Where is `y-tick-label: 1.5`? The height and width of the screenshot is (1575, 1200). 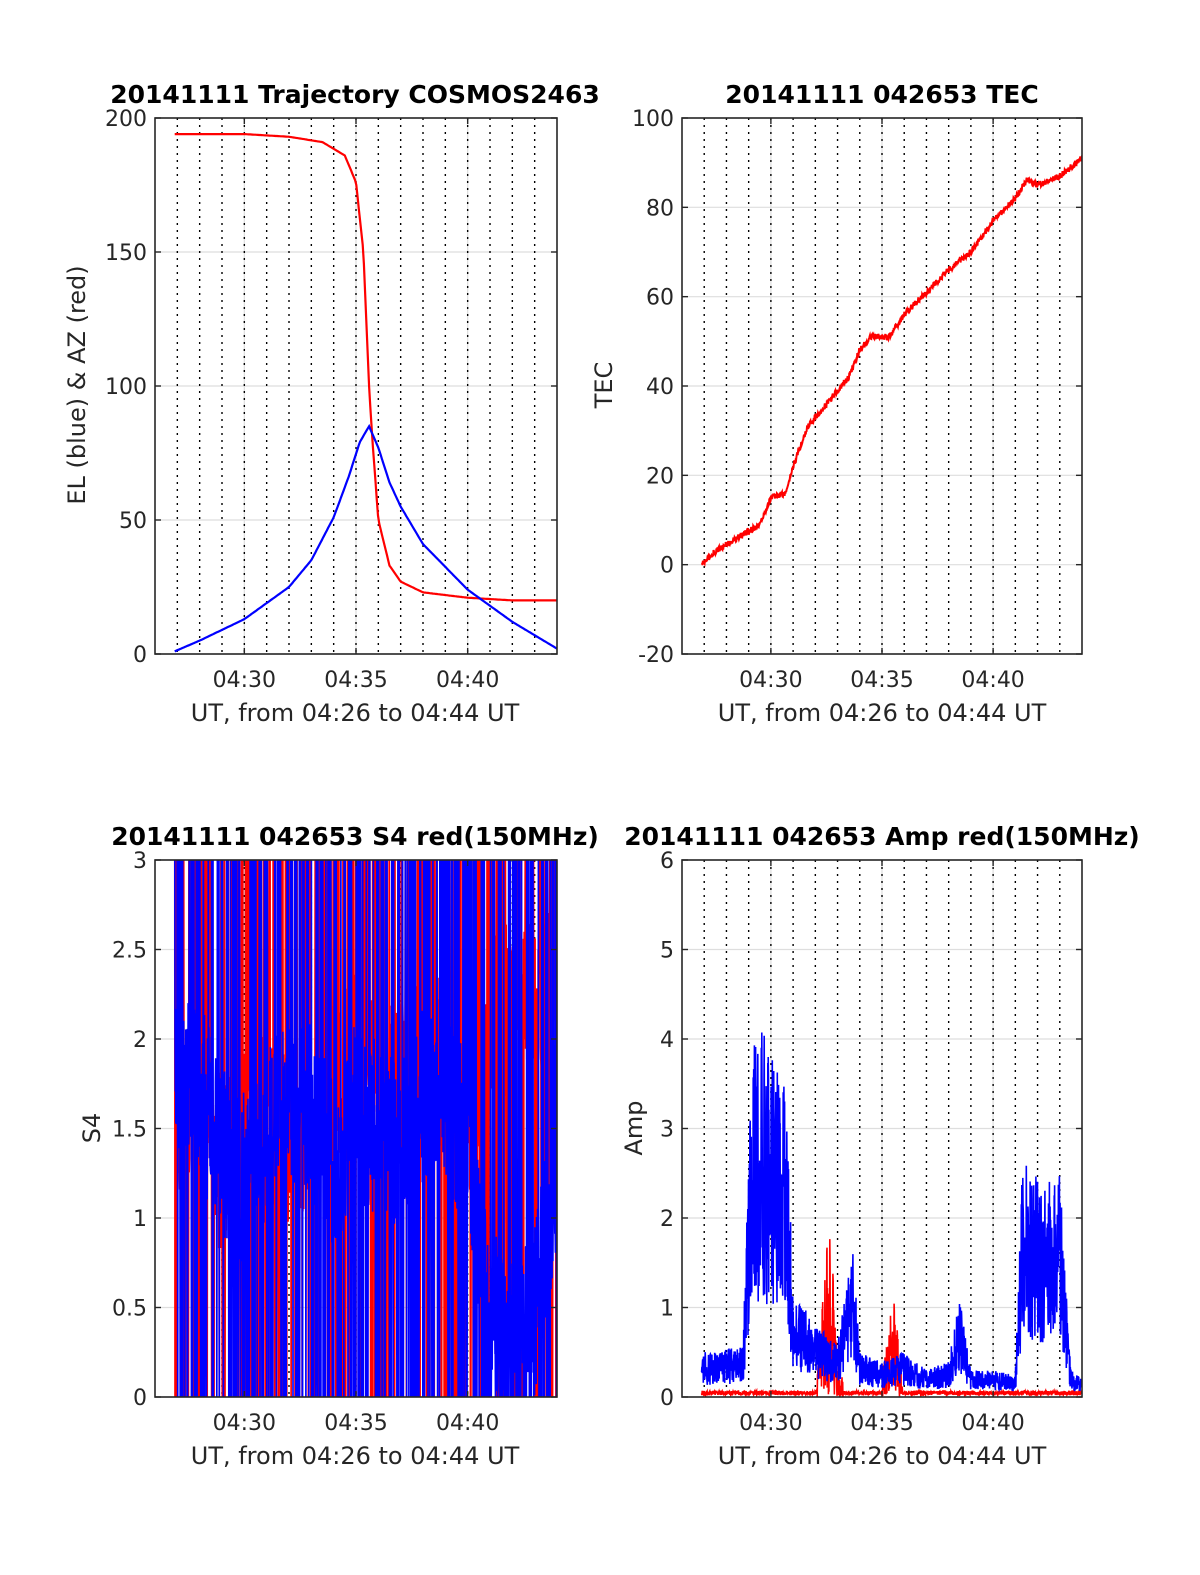 y-tick-label: 1.5 is located at coordinates (129, 1130).